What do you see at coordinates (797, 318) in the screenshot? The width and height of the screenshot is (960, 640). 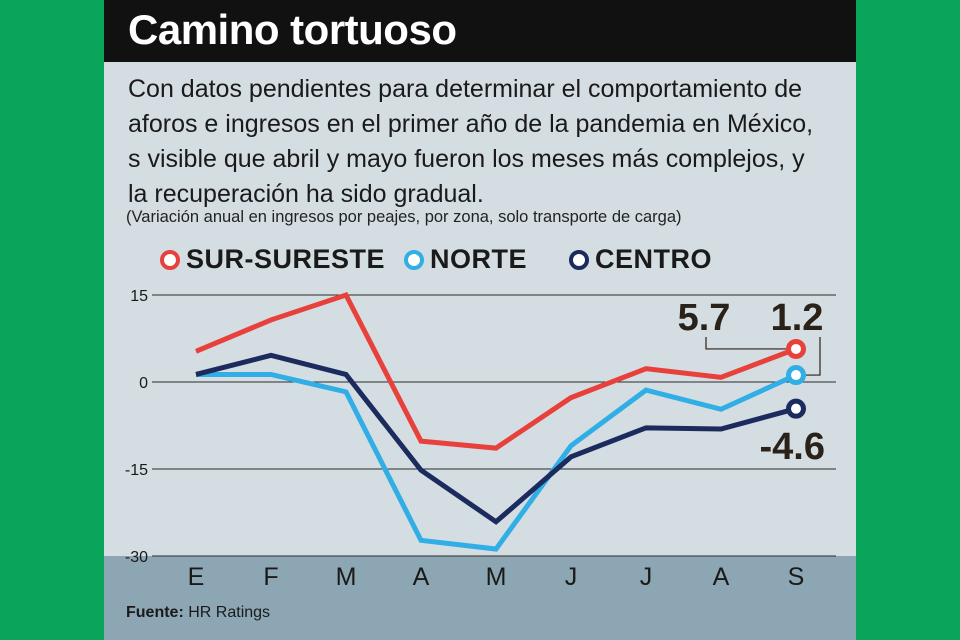 I see `end-label-norte: 1.2` at bounding box center [797, 318].